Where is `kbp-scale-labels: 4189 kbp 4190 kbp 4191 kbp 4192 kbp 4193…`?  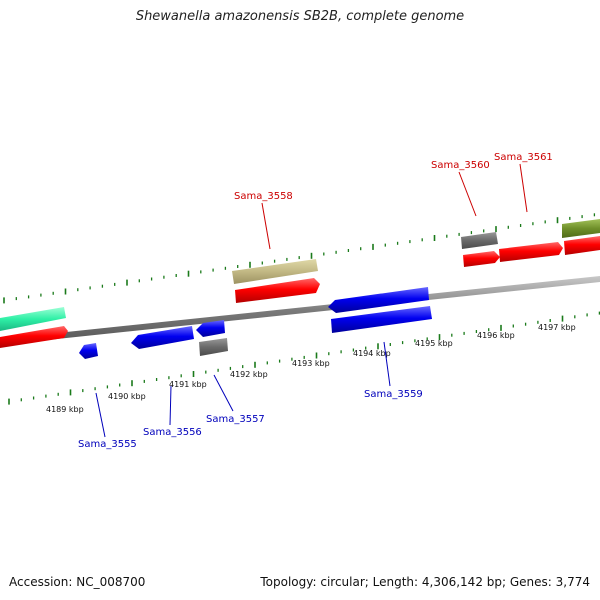 kbp-scale-labels: 4189 kbp 4190 kbp 4191 kbp 4192 kbp 4193… is located at coordinates (311, 368).